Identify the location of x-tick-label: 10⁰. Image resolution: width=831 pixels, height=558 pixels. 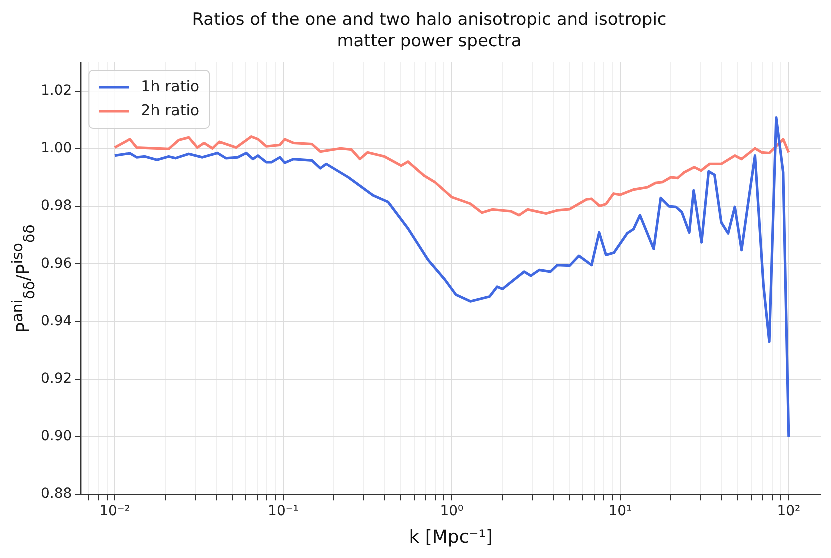
(452, 512).